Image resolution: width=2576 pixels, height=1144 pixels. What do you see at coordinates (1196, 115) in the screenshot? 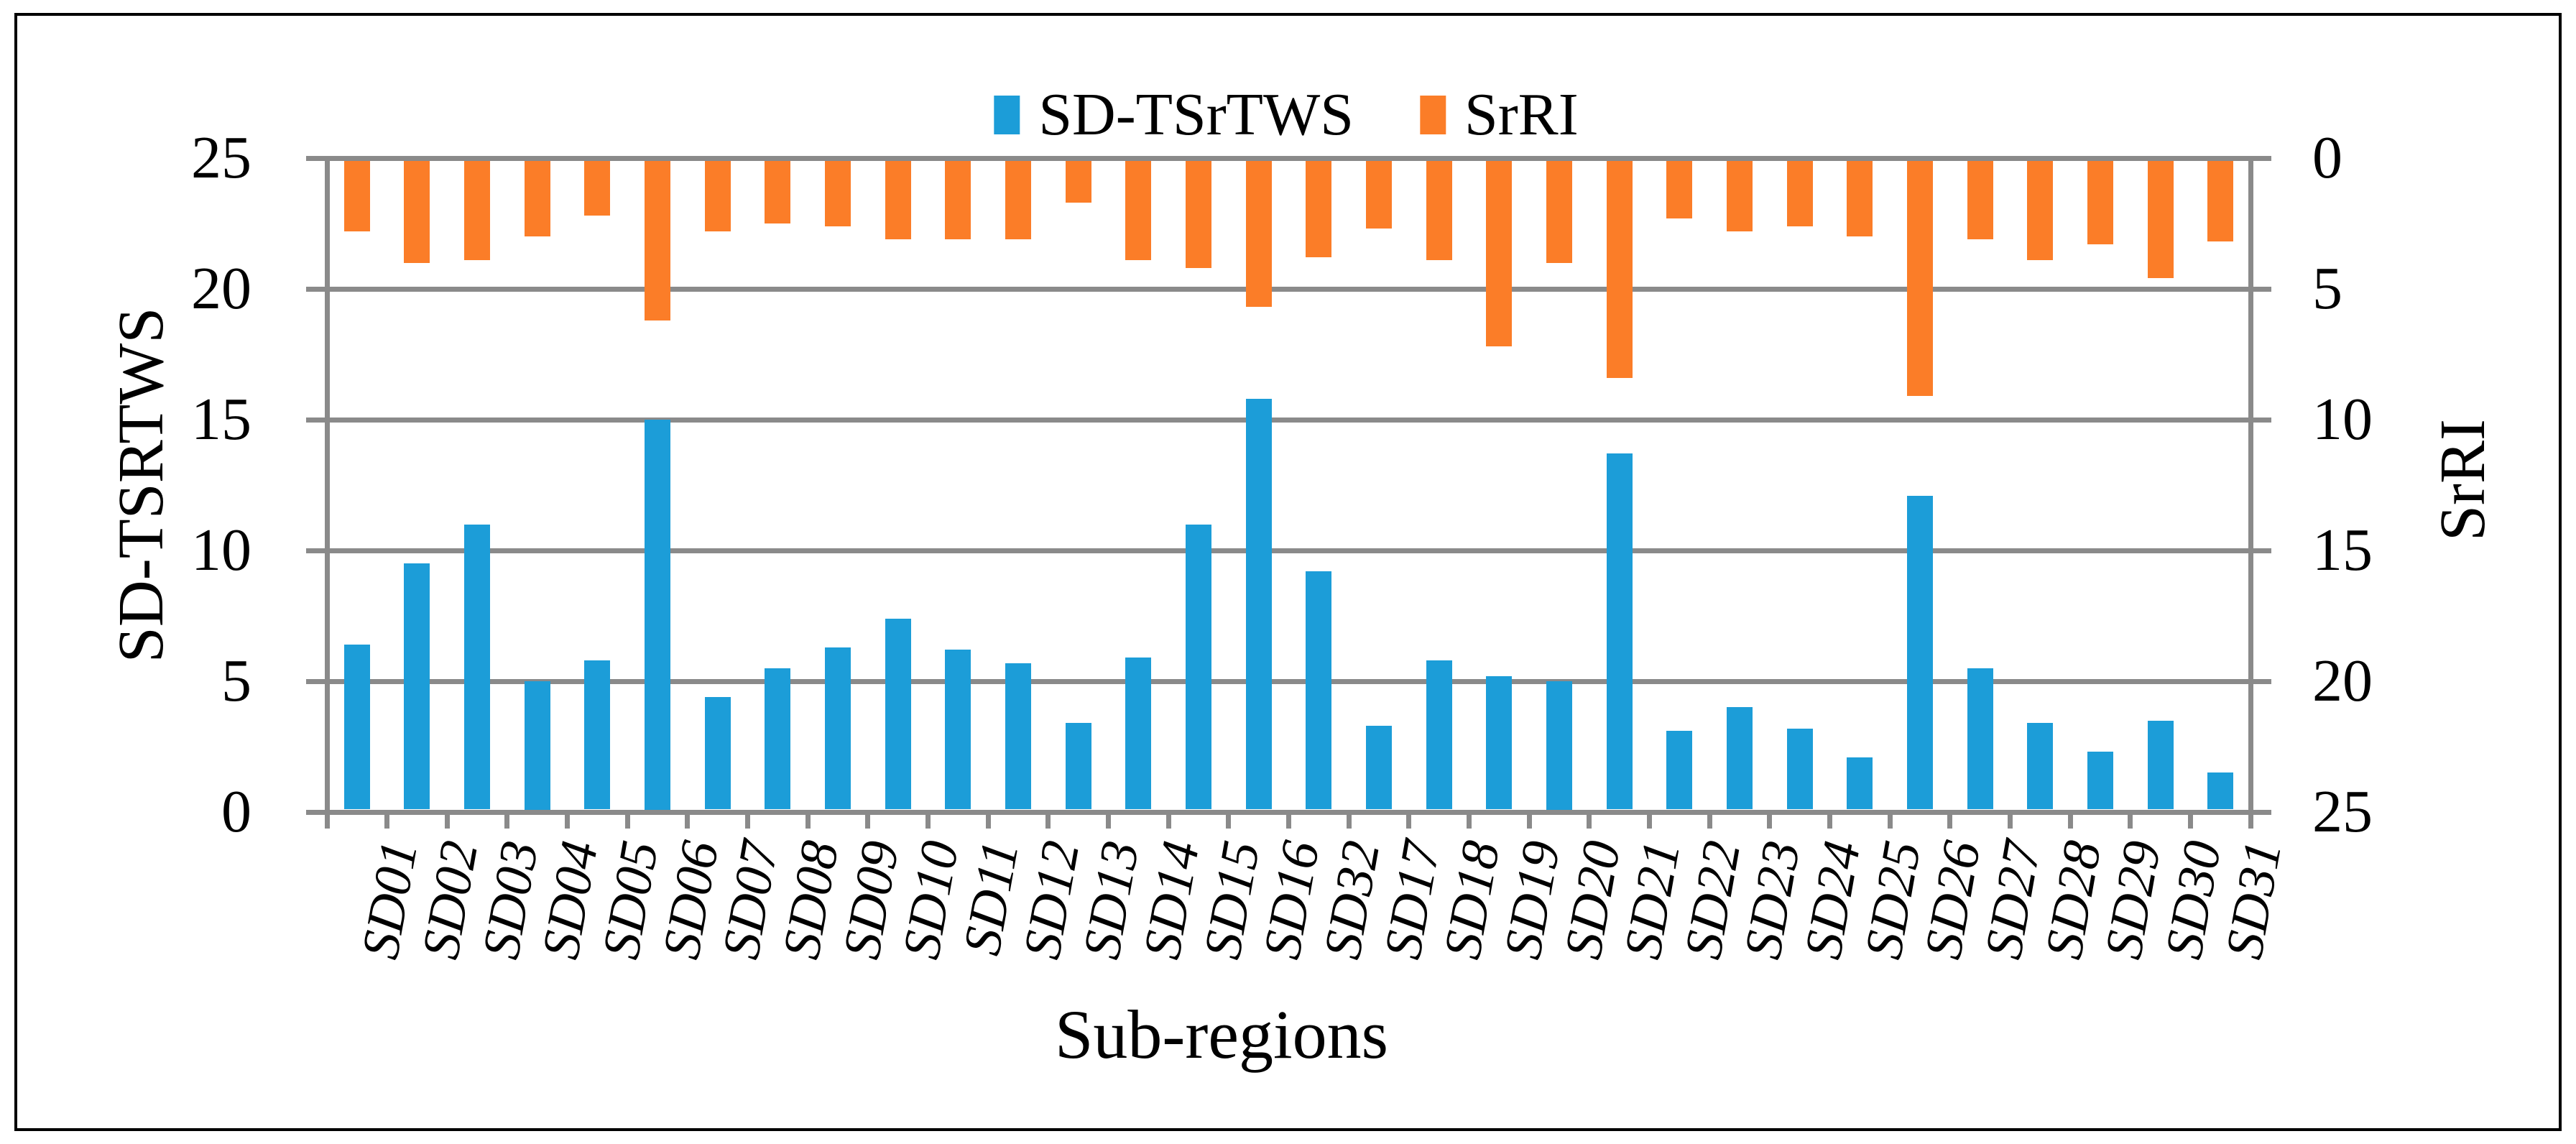
I see `legend-label-sd-tsrtws: SD-TSrTWS` at bounding box center [1196, 115].